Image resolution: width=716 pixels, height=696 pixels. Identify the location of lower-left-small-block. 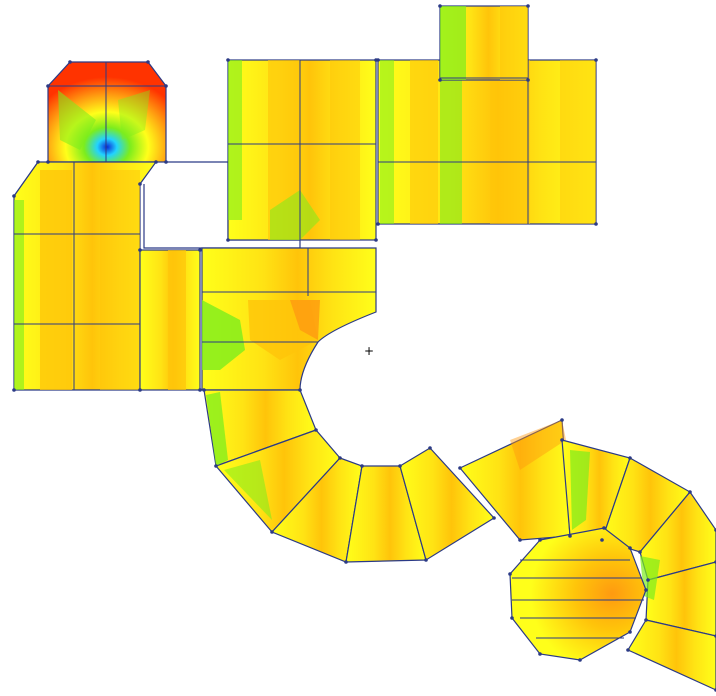
(170, 320).